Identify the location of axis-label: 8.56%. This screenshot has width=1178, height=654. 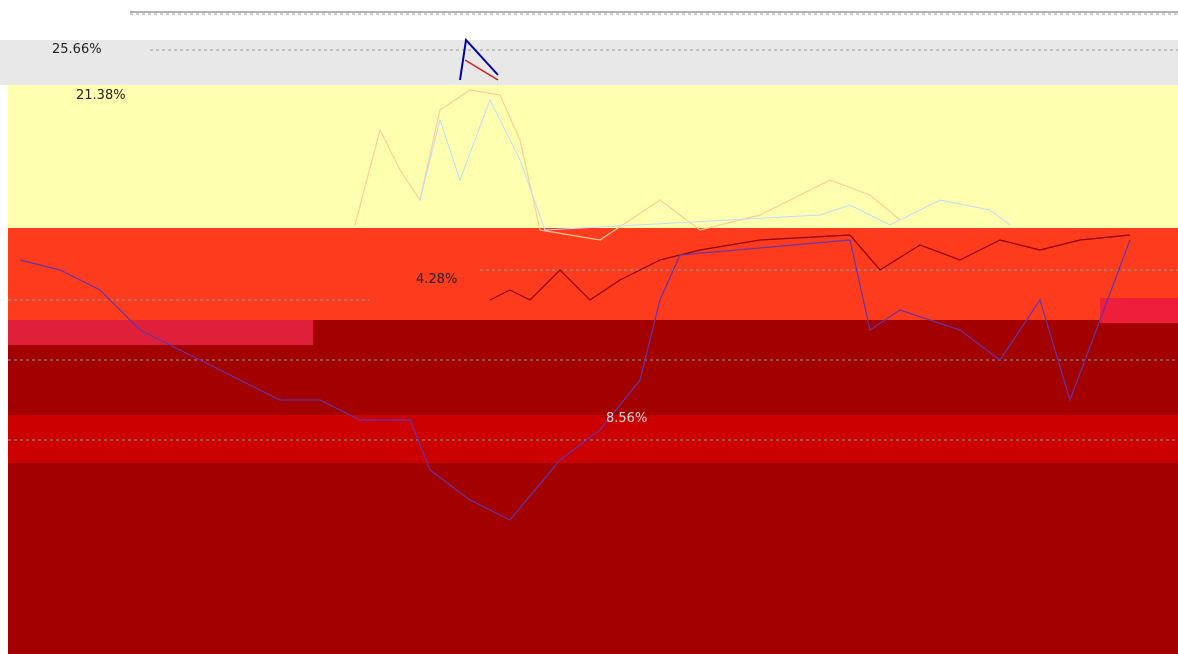
(627, 418).